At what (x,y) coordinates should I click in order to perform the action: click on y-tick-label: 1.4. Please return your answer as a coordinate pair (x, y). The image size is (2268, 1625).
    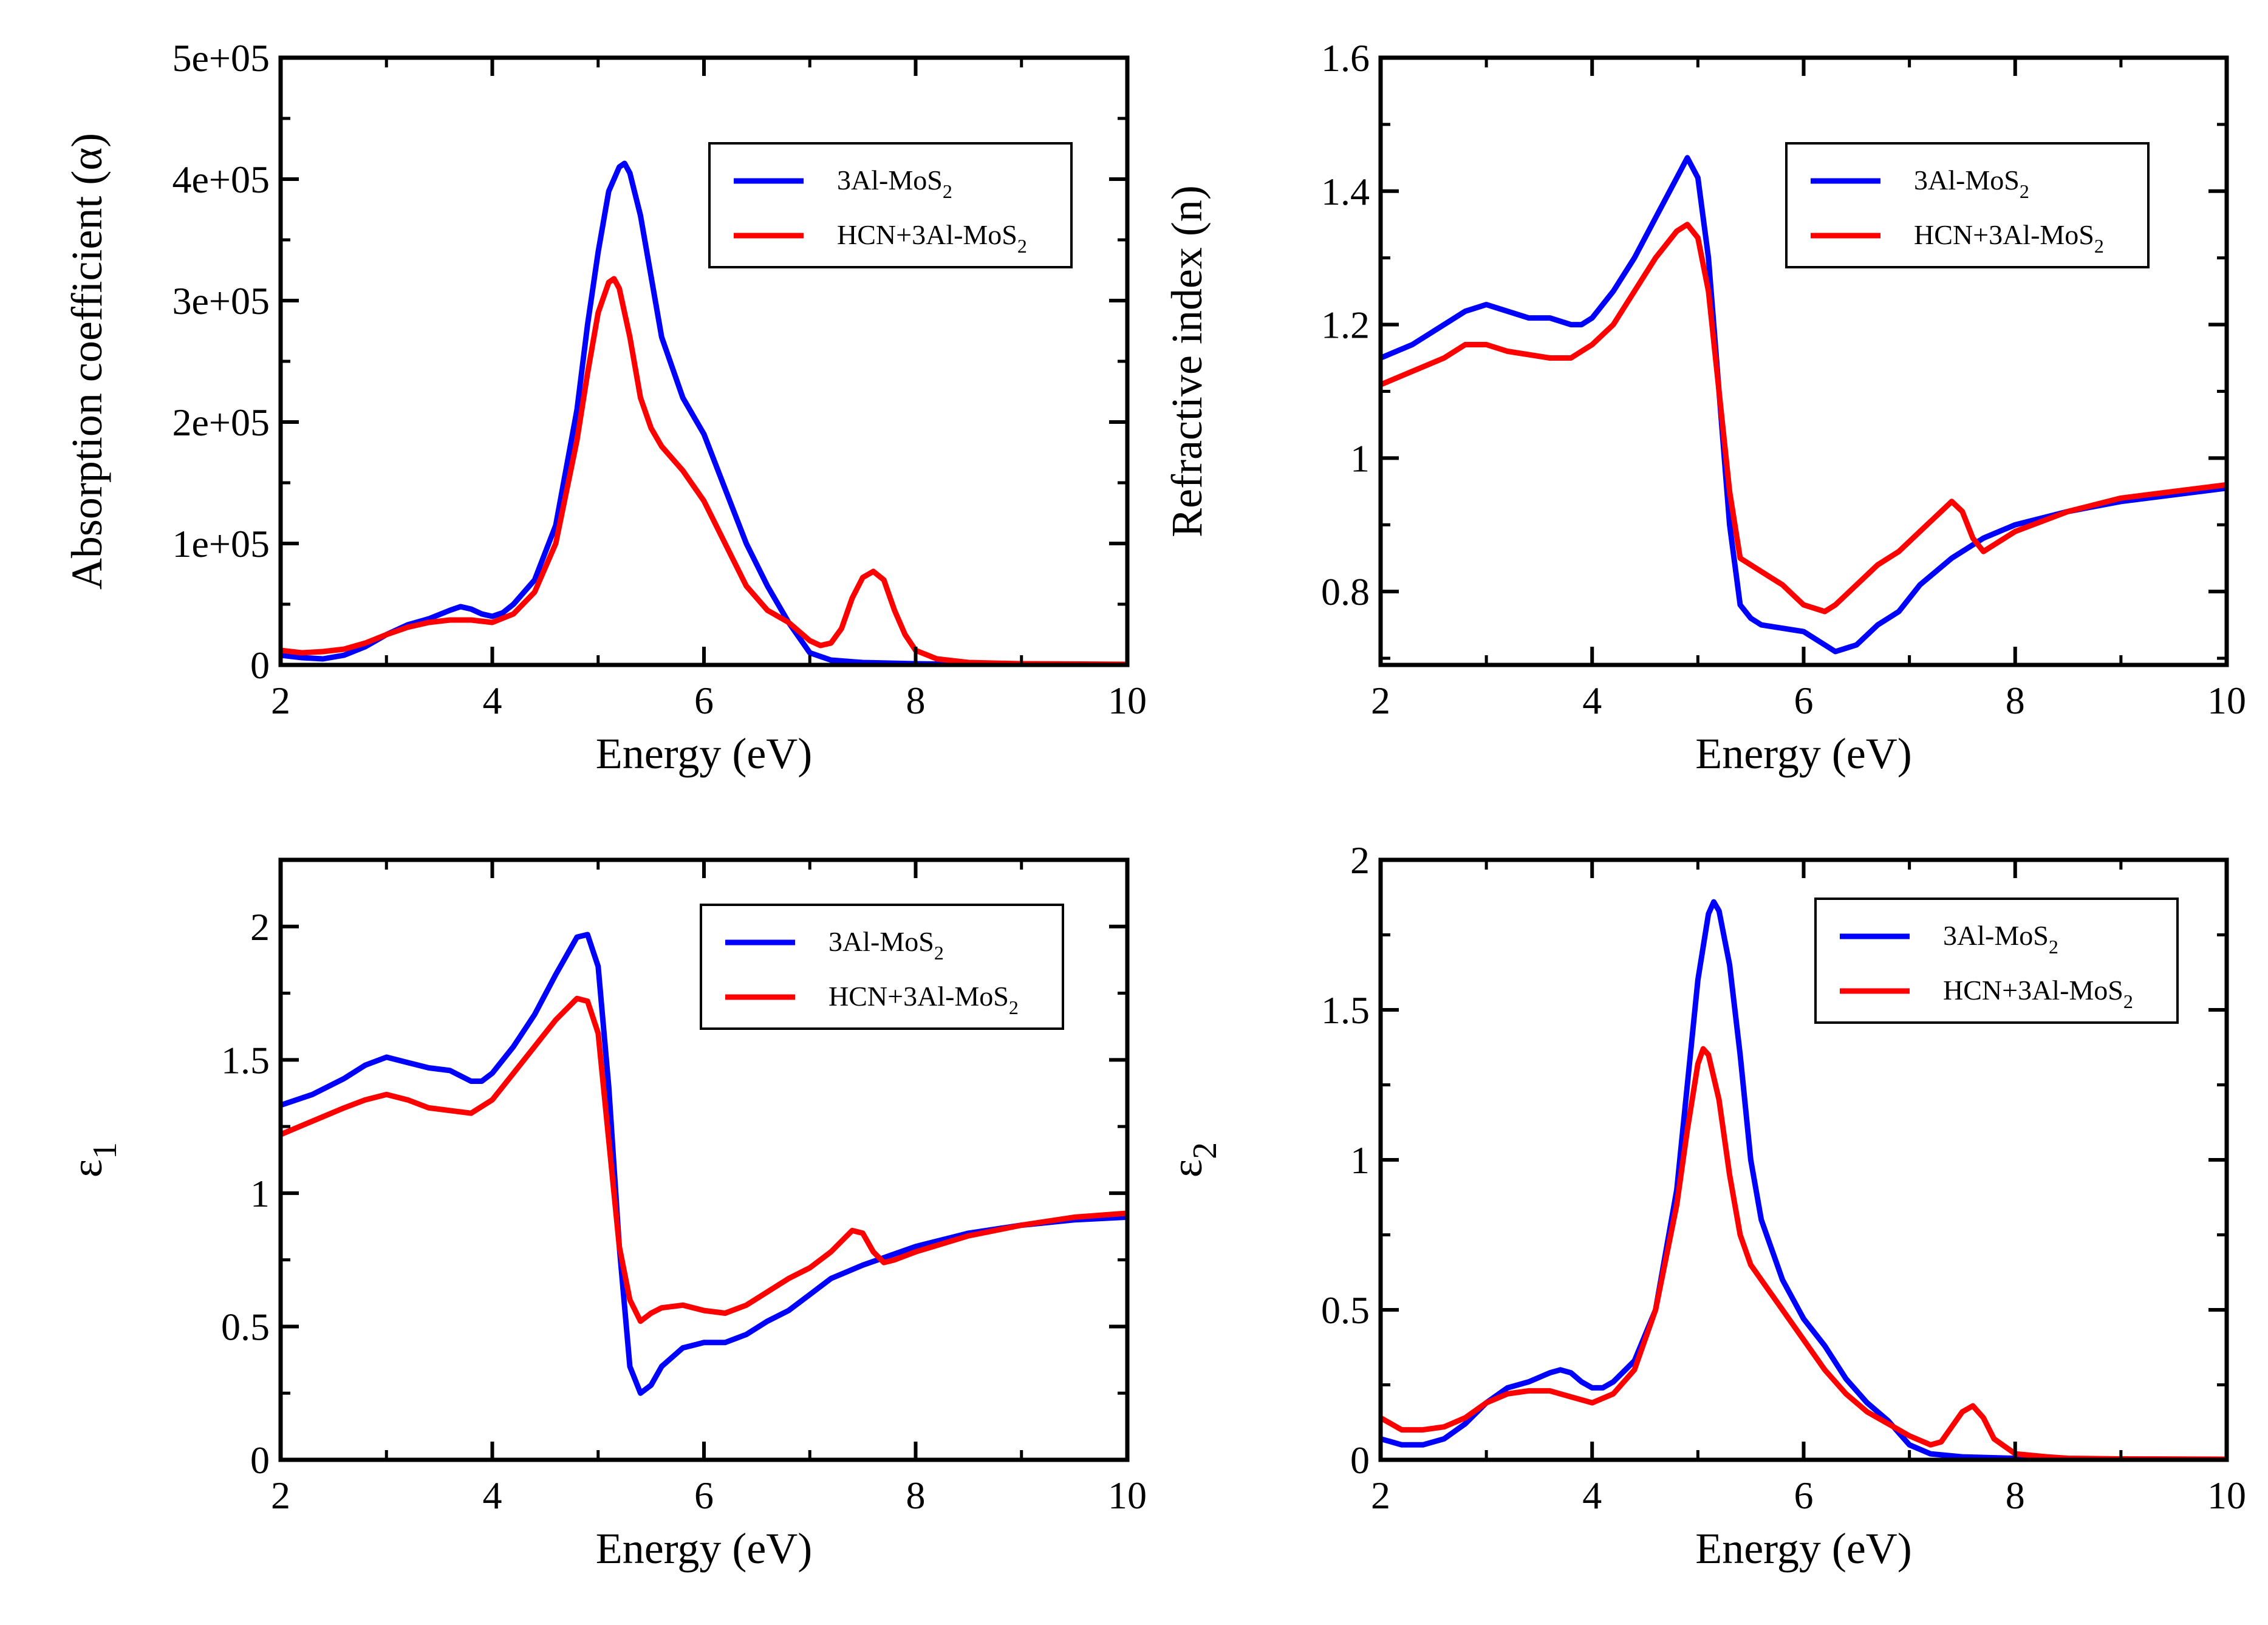
    Looking at the image, I should click on (1345, 191).